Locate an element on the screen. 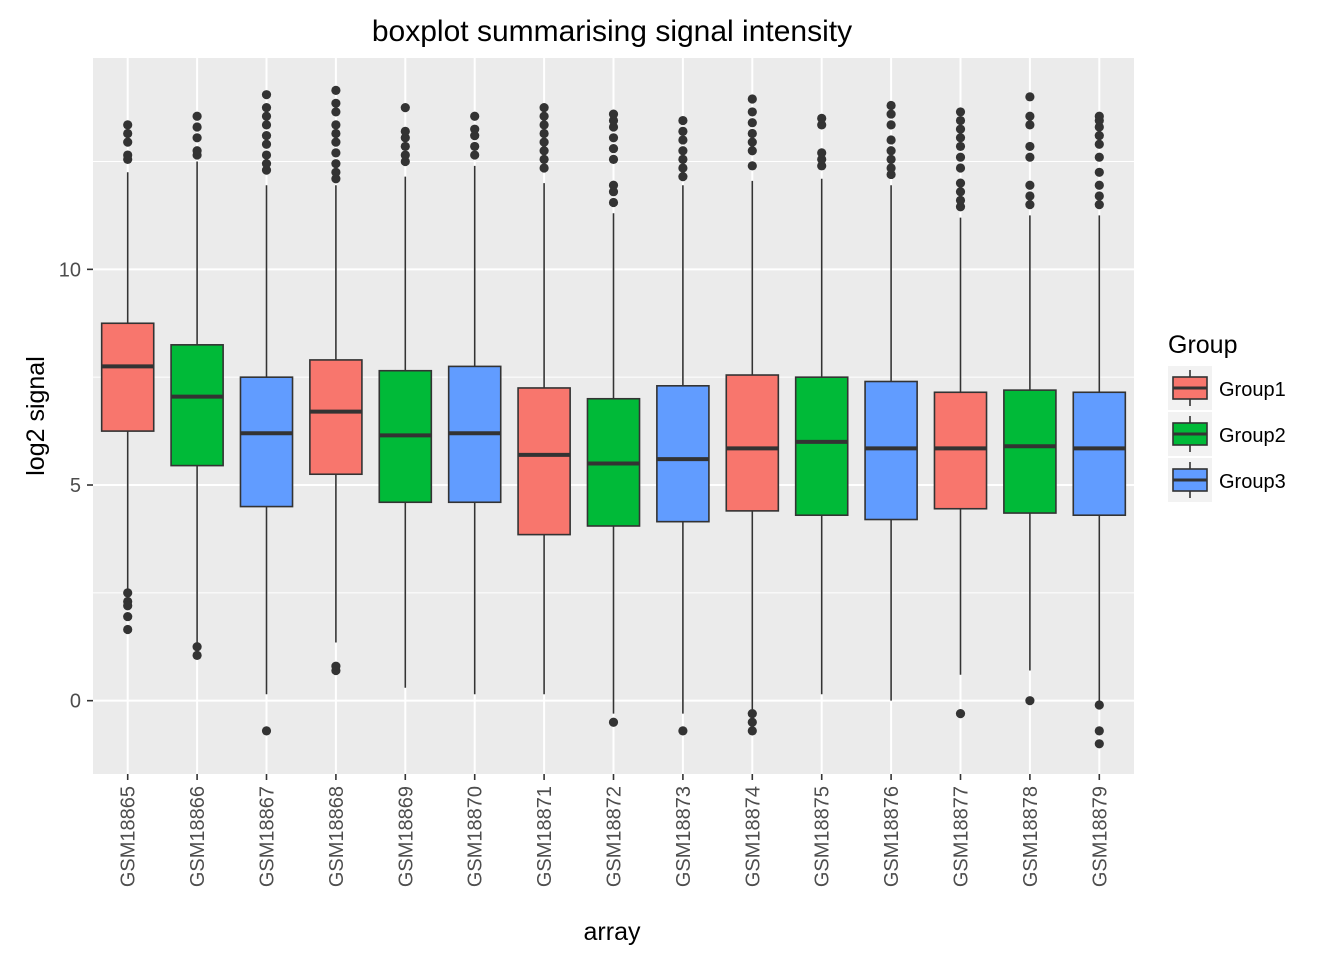  y-axis: 0 5 10 is located at coordinates (76, 486).